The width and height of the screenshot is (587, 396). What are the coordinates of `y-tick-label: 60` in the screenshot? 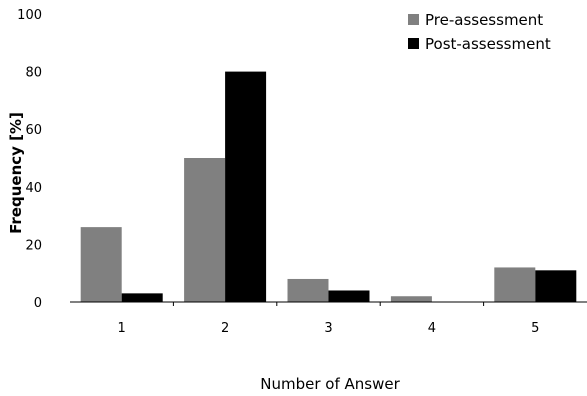 It's located at (33, 130).